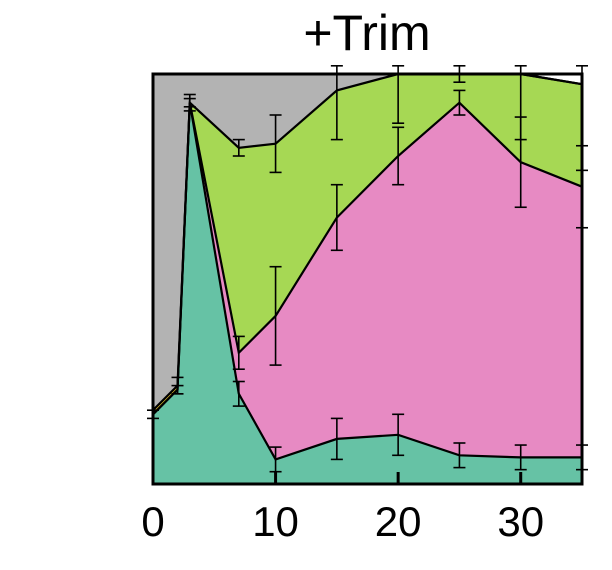  Describe the element at coordinates (342, 508) in the screenshot. I see `x-axis: 0 10 20 30` at that location.